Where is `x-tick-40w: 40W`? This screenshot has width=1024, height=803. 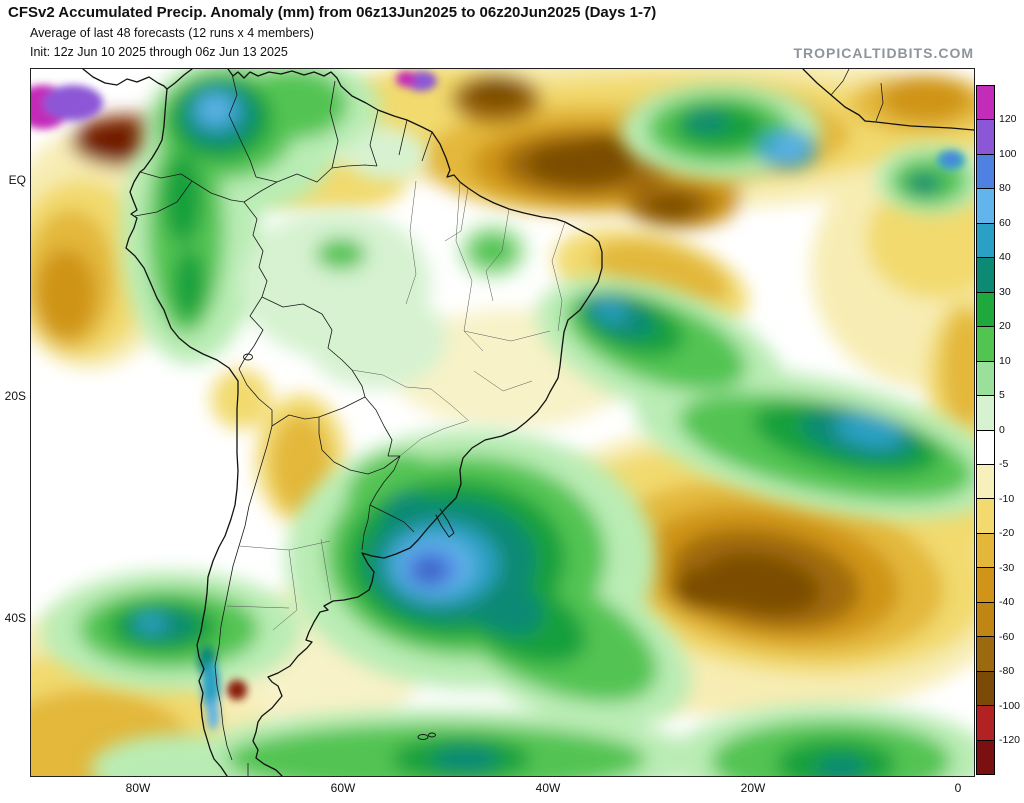
x-tick-40w: 40W is located at coordinates (548, 788).